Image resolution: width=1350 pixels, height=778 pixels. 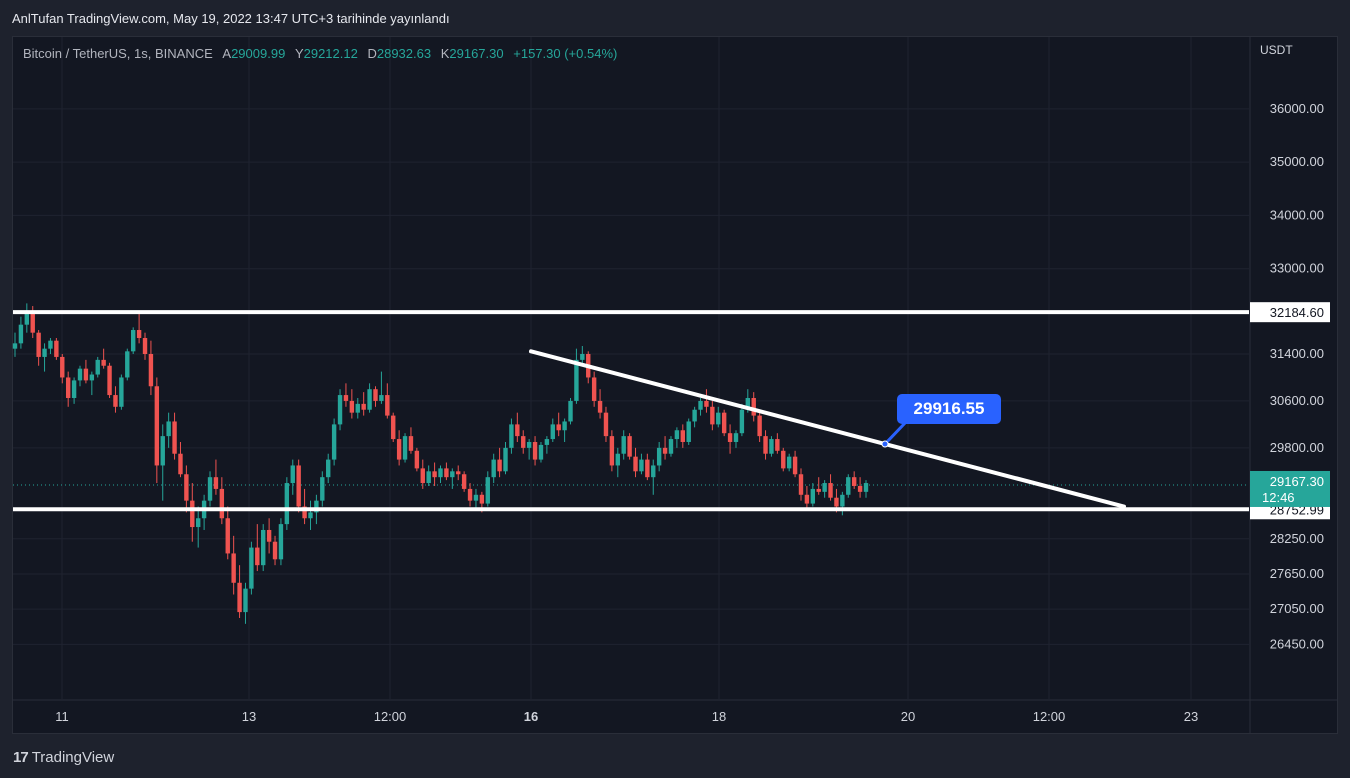 I want to click on high-label: Y, so click(x=299, y=53).